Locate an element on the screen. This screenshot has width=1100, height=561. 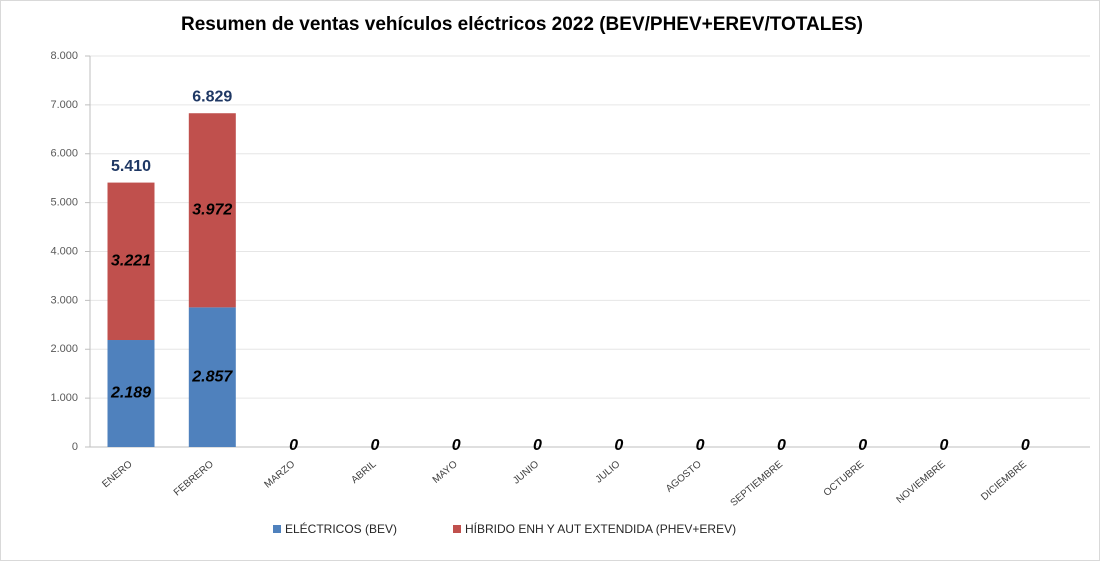
y-tick-label: 2.000 is located at coordinates (64, 349).